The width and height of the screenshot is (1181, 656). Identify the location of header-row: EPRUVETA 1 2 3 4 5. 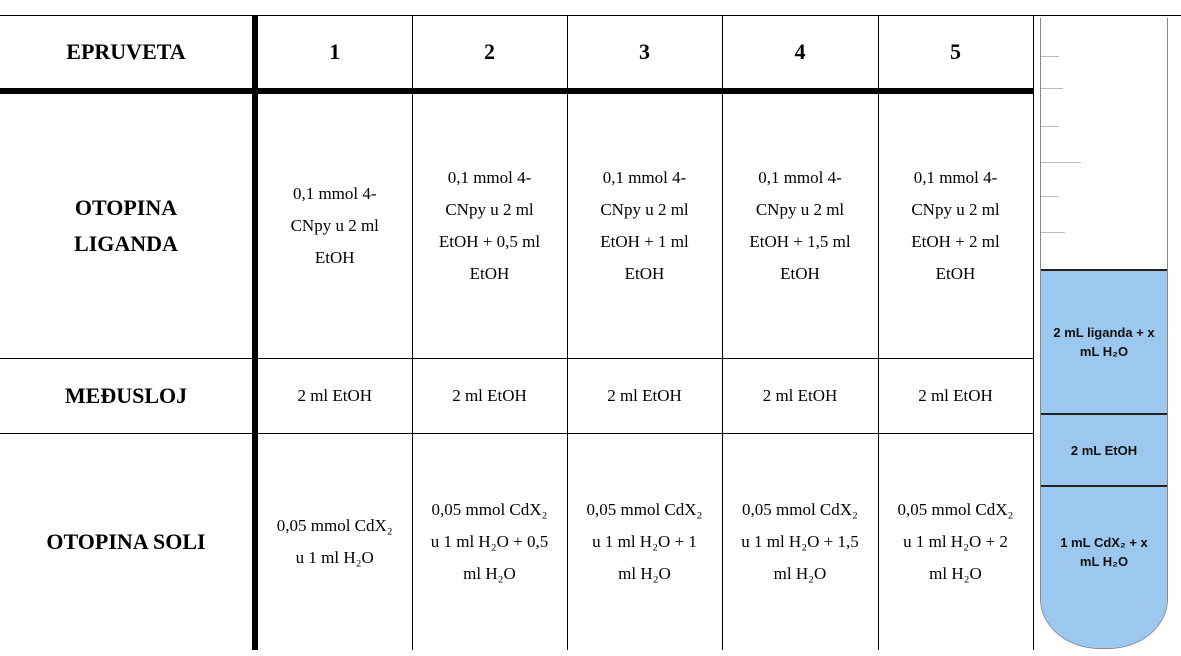
(517, 54).